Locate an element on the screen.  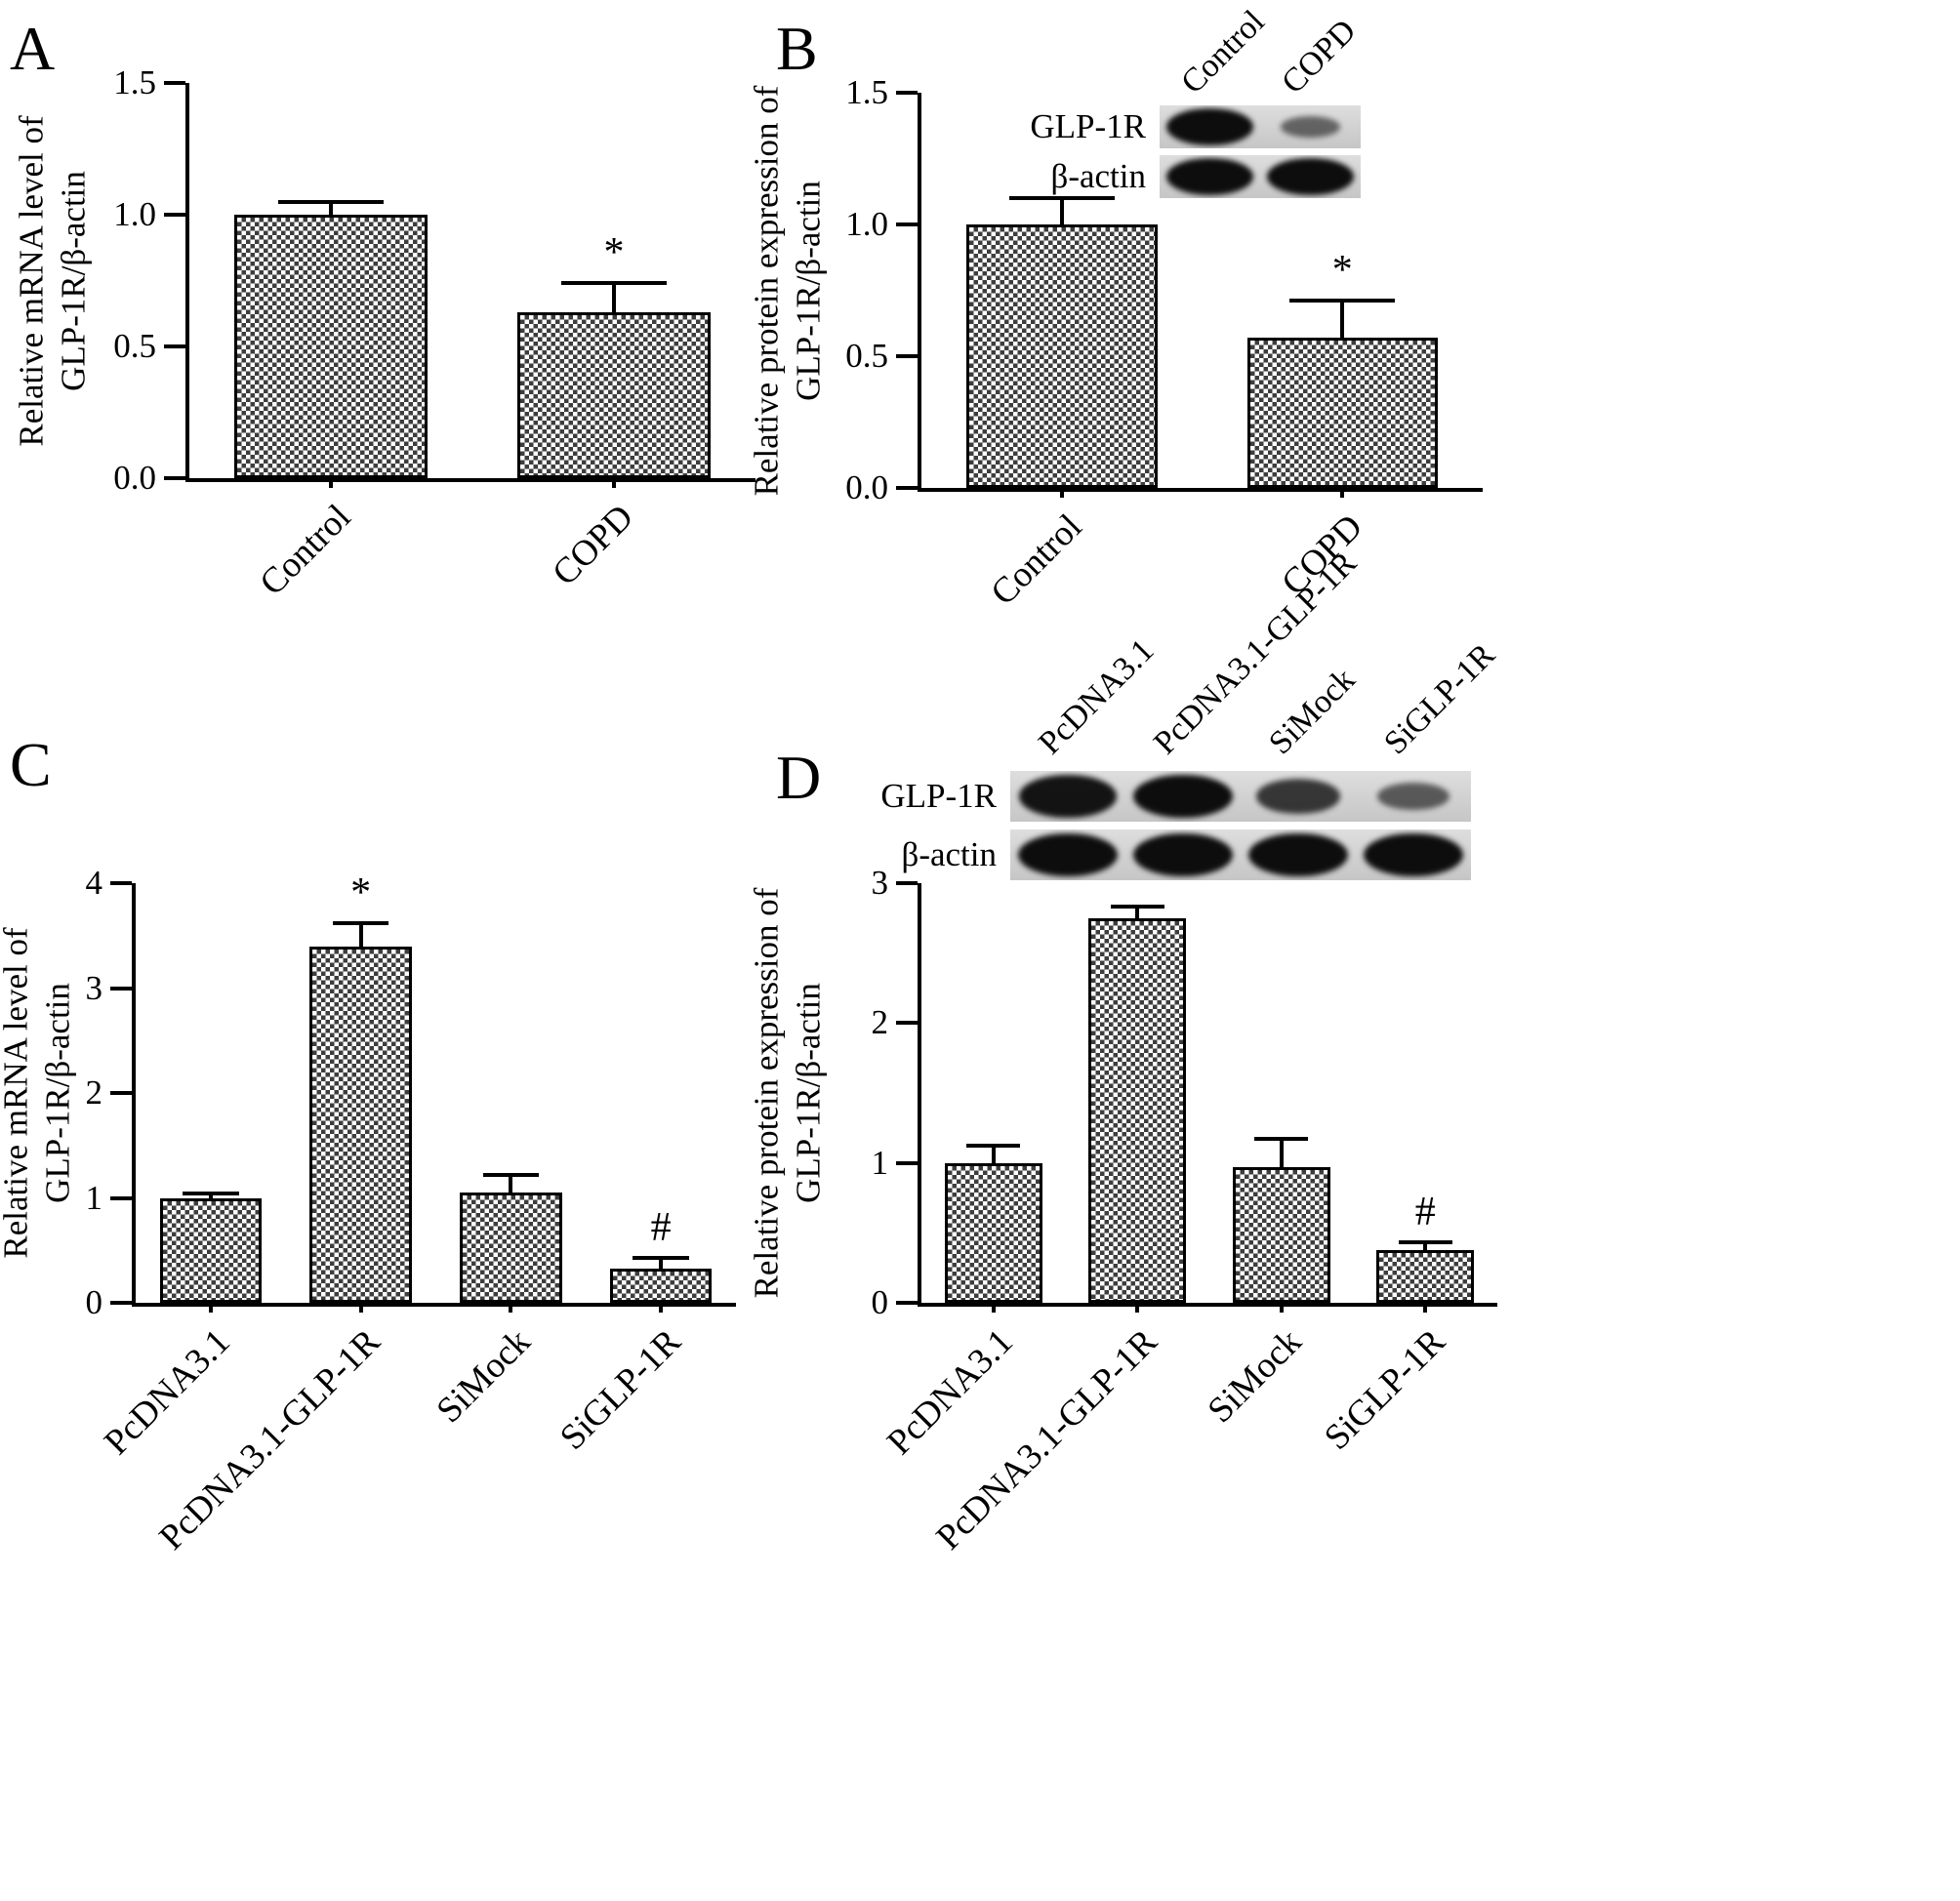
blot-lane-label: SiGLP-1R is located at coordinates (1440, 699).